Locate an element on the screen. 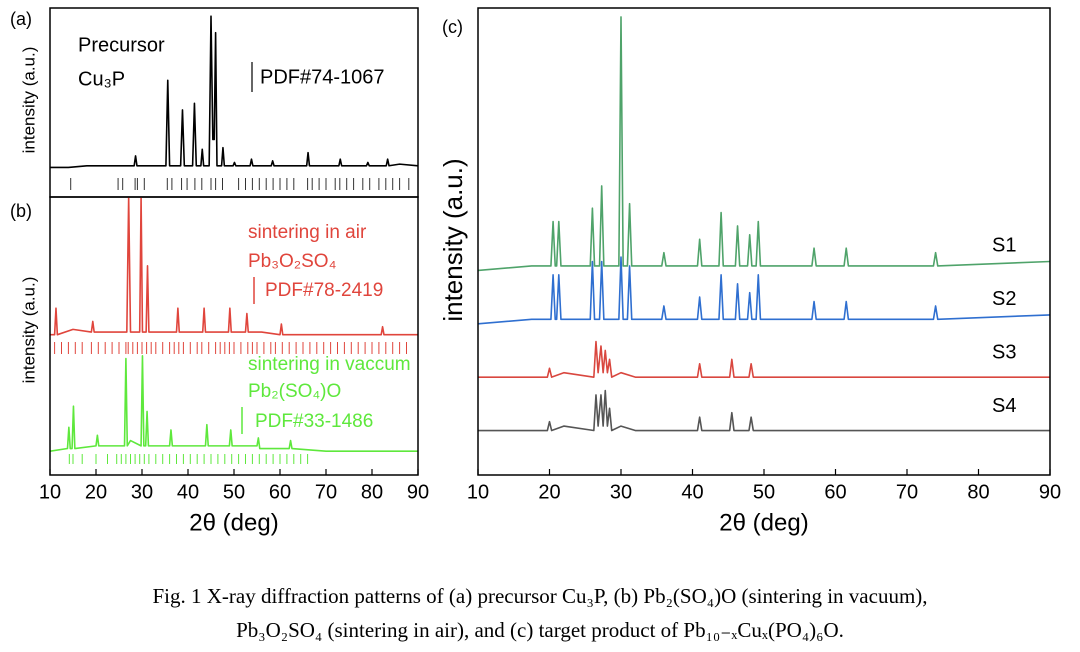  series-label: S2 is located at coordinates (1004, 299).